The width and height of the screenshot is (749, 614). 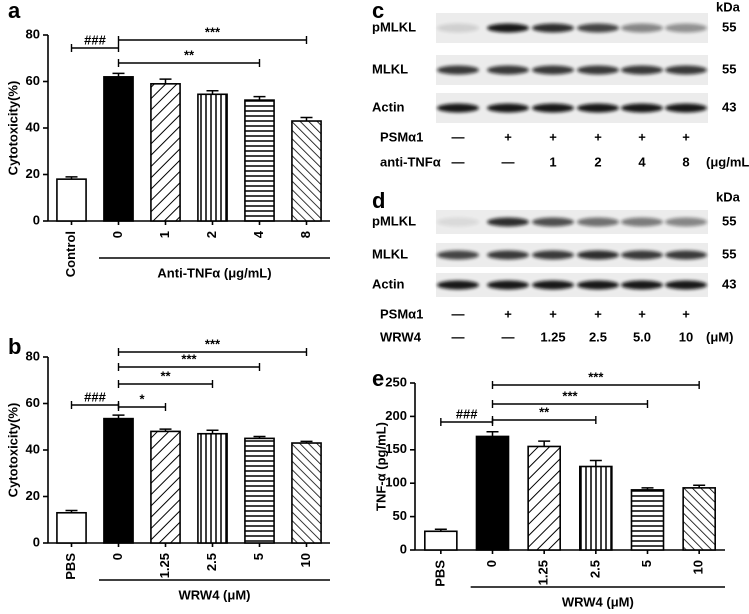 What do you see at coordinates (396, 482) in the screenshot?
I see `y-tick-label: 100` at bounding box center [396, 482].